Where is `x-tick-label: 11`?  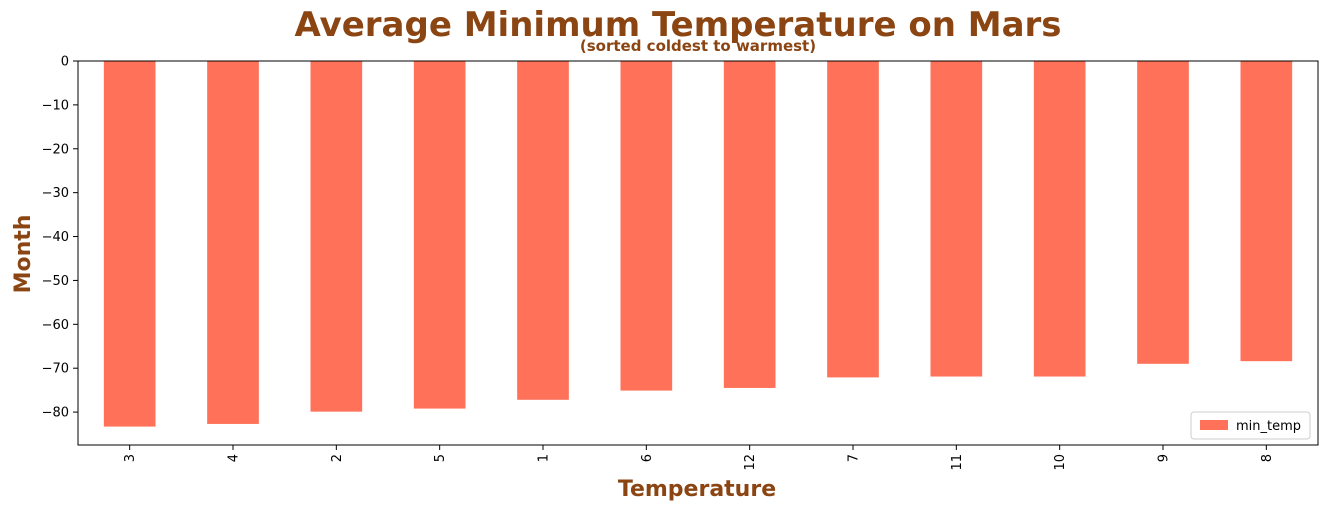 x-tick-label: 11 is located at coordinates (957, 462).